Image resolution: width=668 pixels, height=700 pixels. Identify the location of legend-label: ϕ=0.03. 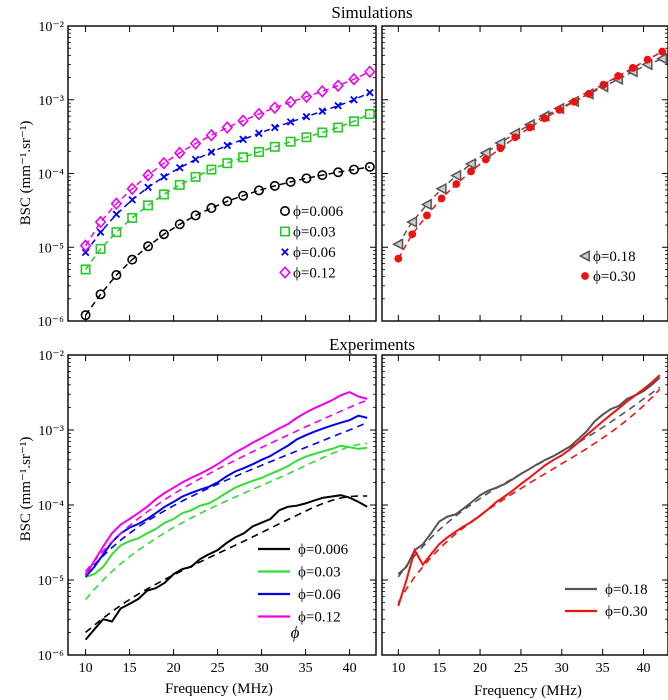
(314, 233).